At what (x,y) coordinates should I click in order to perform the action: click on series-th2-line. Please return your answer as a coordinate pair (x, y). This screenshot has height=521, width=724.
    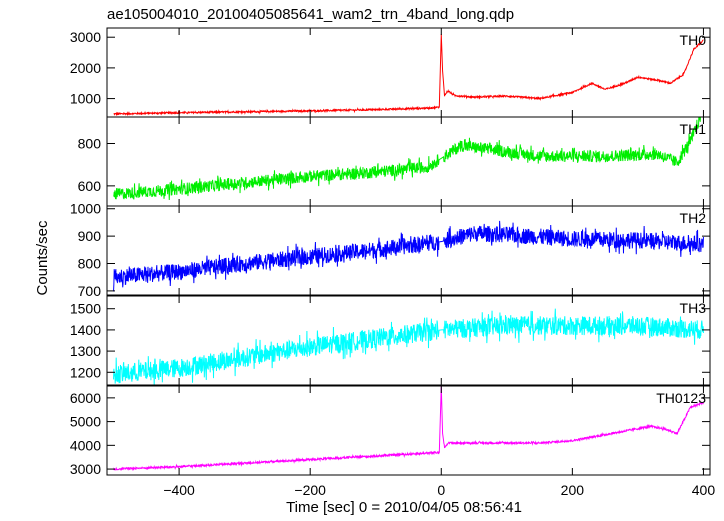
    Looking at the image, I should click on (408, 256).